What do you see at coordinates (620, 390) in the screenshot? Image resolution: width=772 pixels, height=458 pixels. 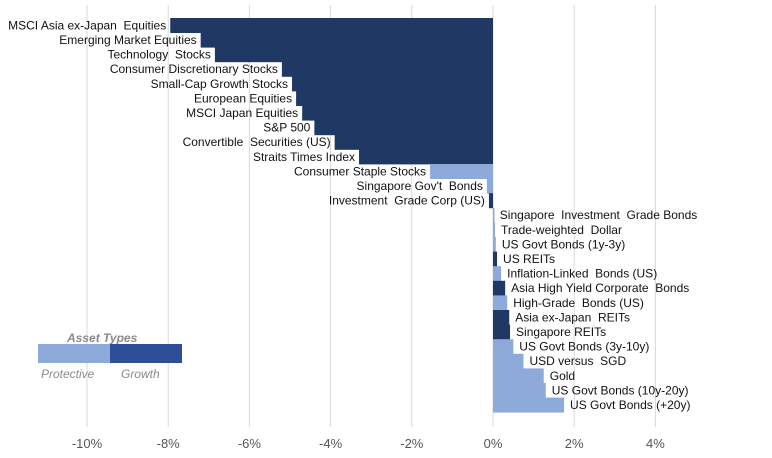 I see `category-label: US Govt Bonds (10y-20y)` at bounding box center [620, 390].